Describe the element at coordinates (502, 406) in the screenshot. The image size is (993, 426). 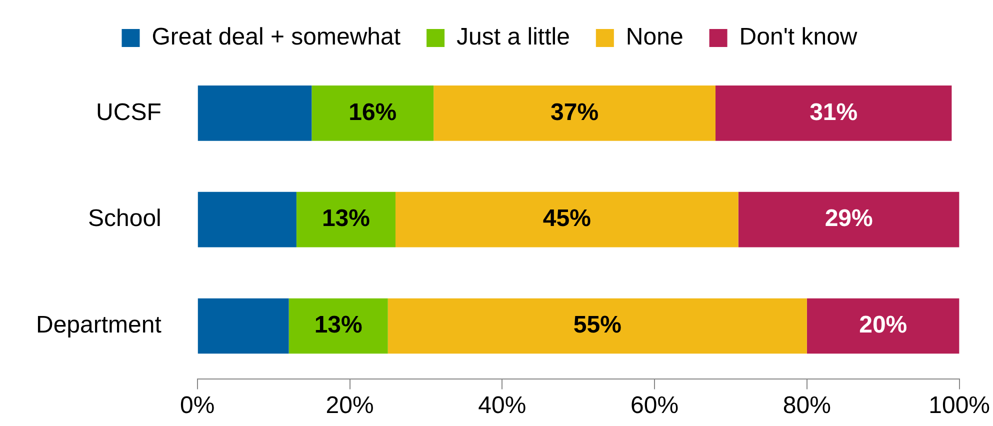
I see `x-tick-label: 40%` at that location.